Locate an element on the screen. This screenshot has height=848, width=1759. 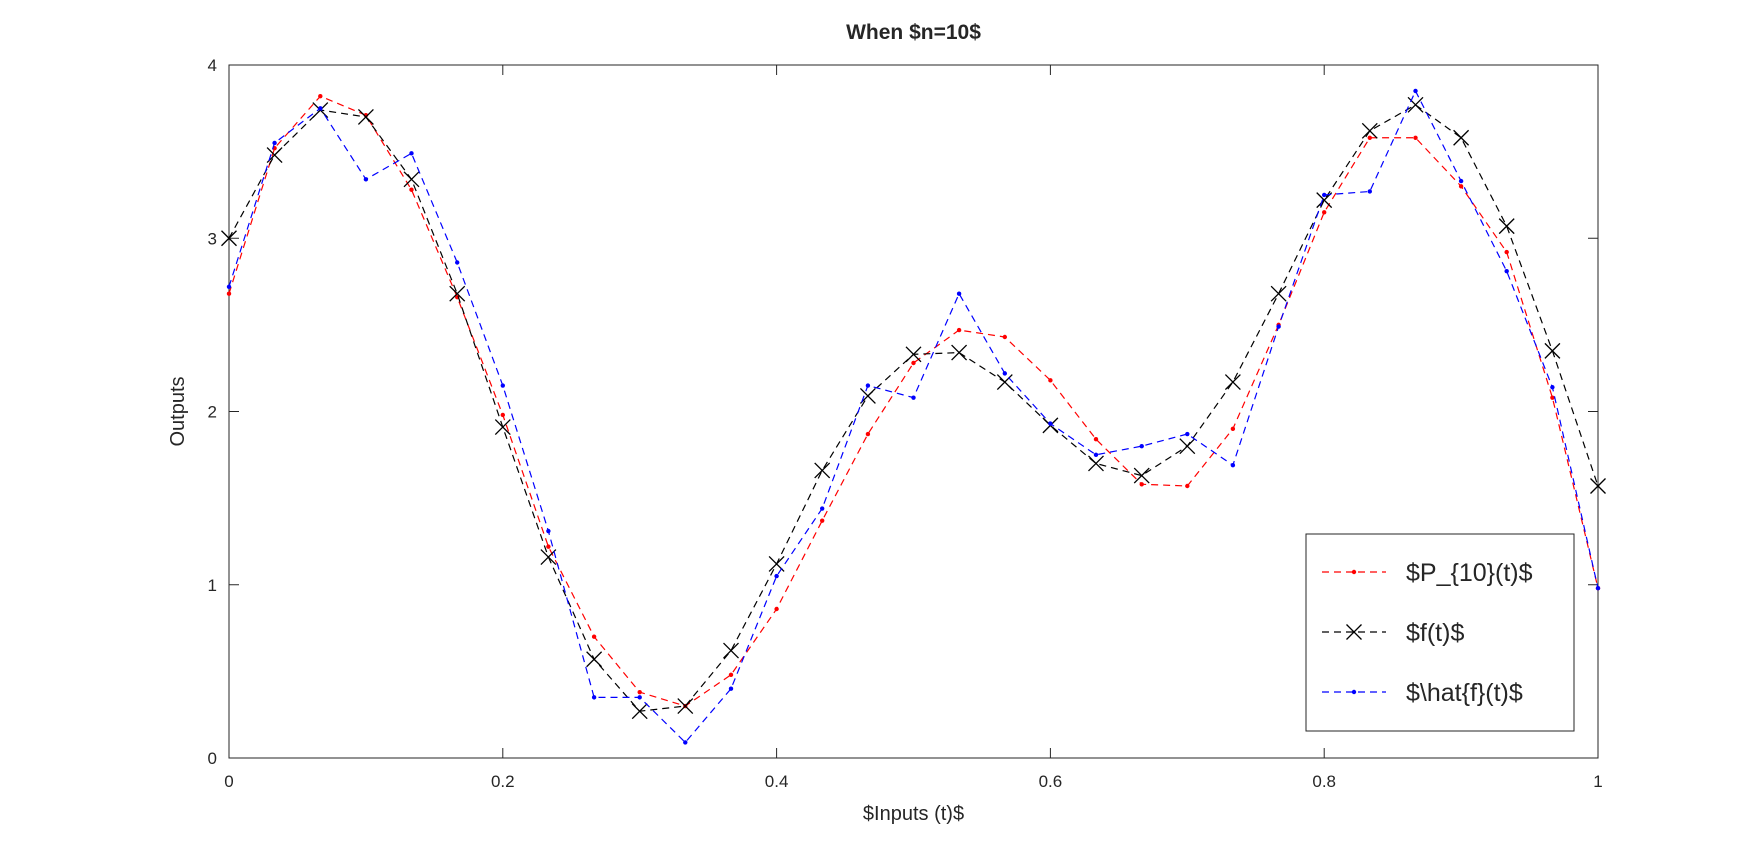
y-tick-label: 3 is located at coordinates (212, 238).